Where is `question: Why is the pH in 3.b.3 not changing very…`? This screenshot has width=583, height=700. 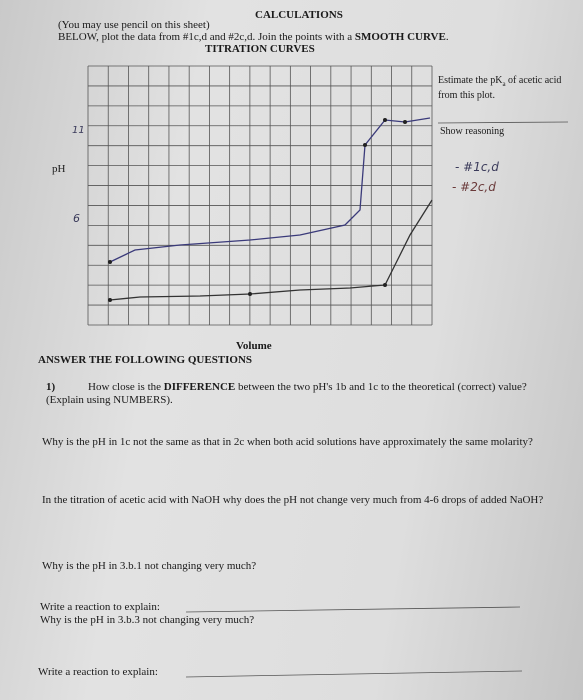
question: Why is the pH in 3.b.3 not changing very… is located at coordinates (147, 620).